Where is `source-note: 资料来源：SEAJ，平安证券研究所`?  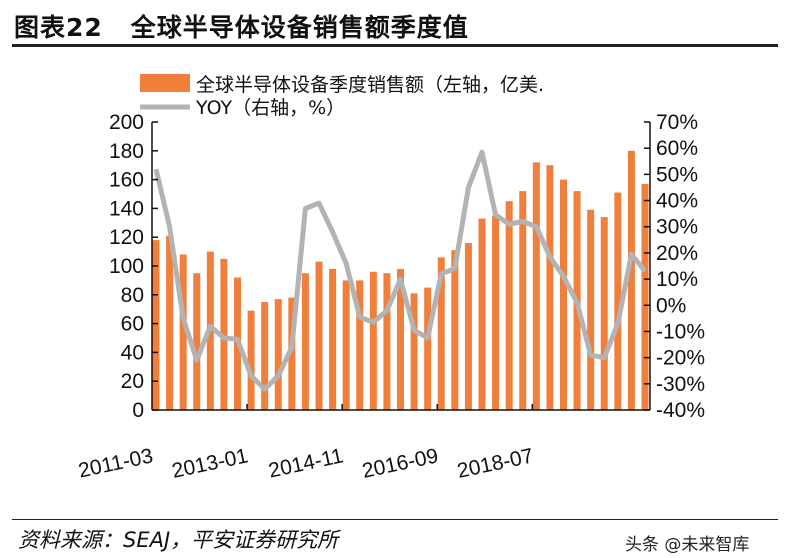
source-note: 资料来源：SEAJ，平安证券研究所 is located at coordinates (178, 540).